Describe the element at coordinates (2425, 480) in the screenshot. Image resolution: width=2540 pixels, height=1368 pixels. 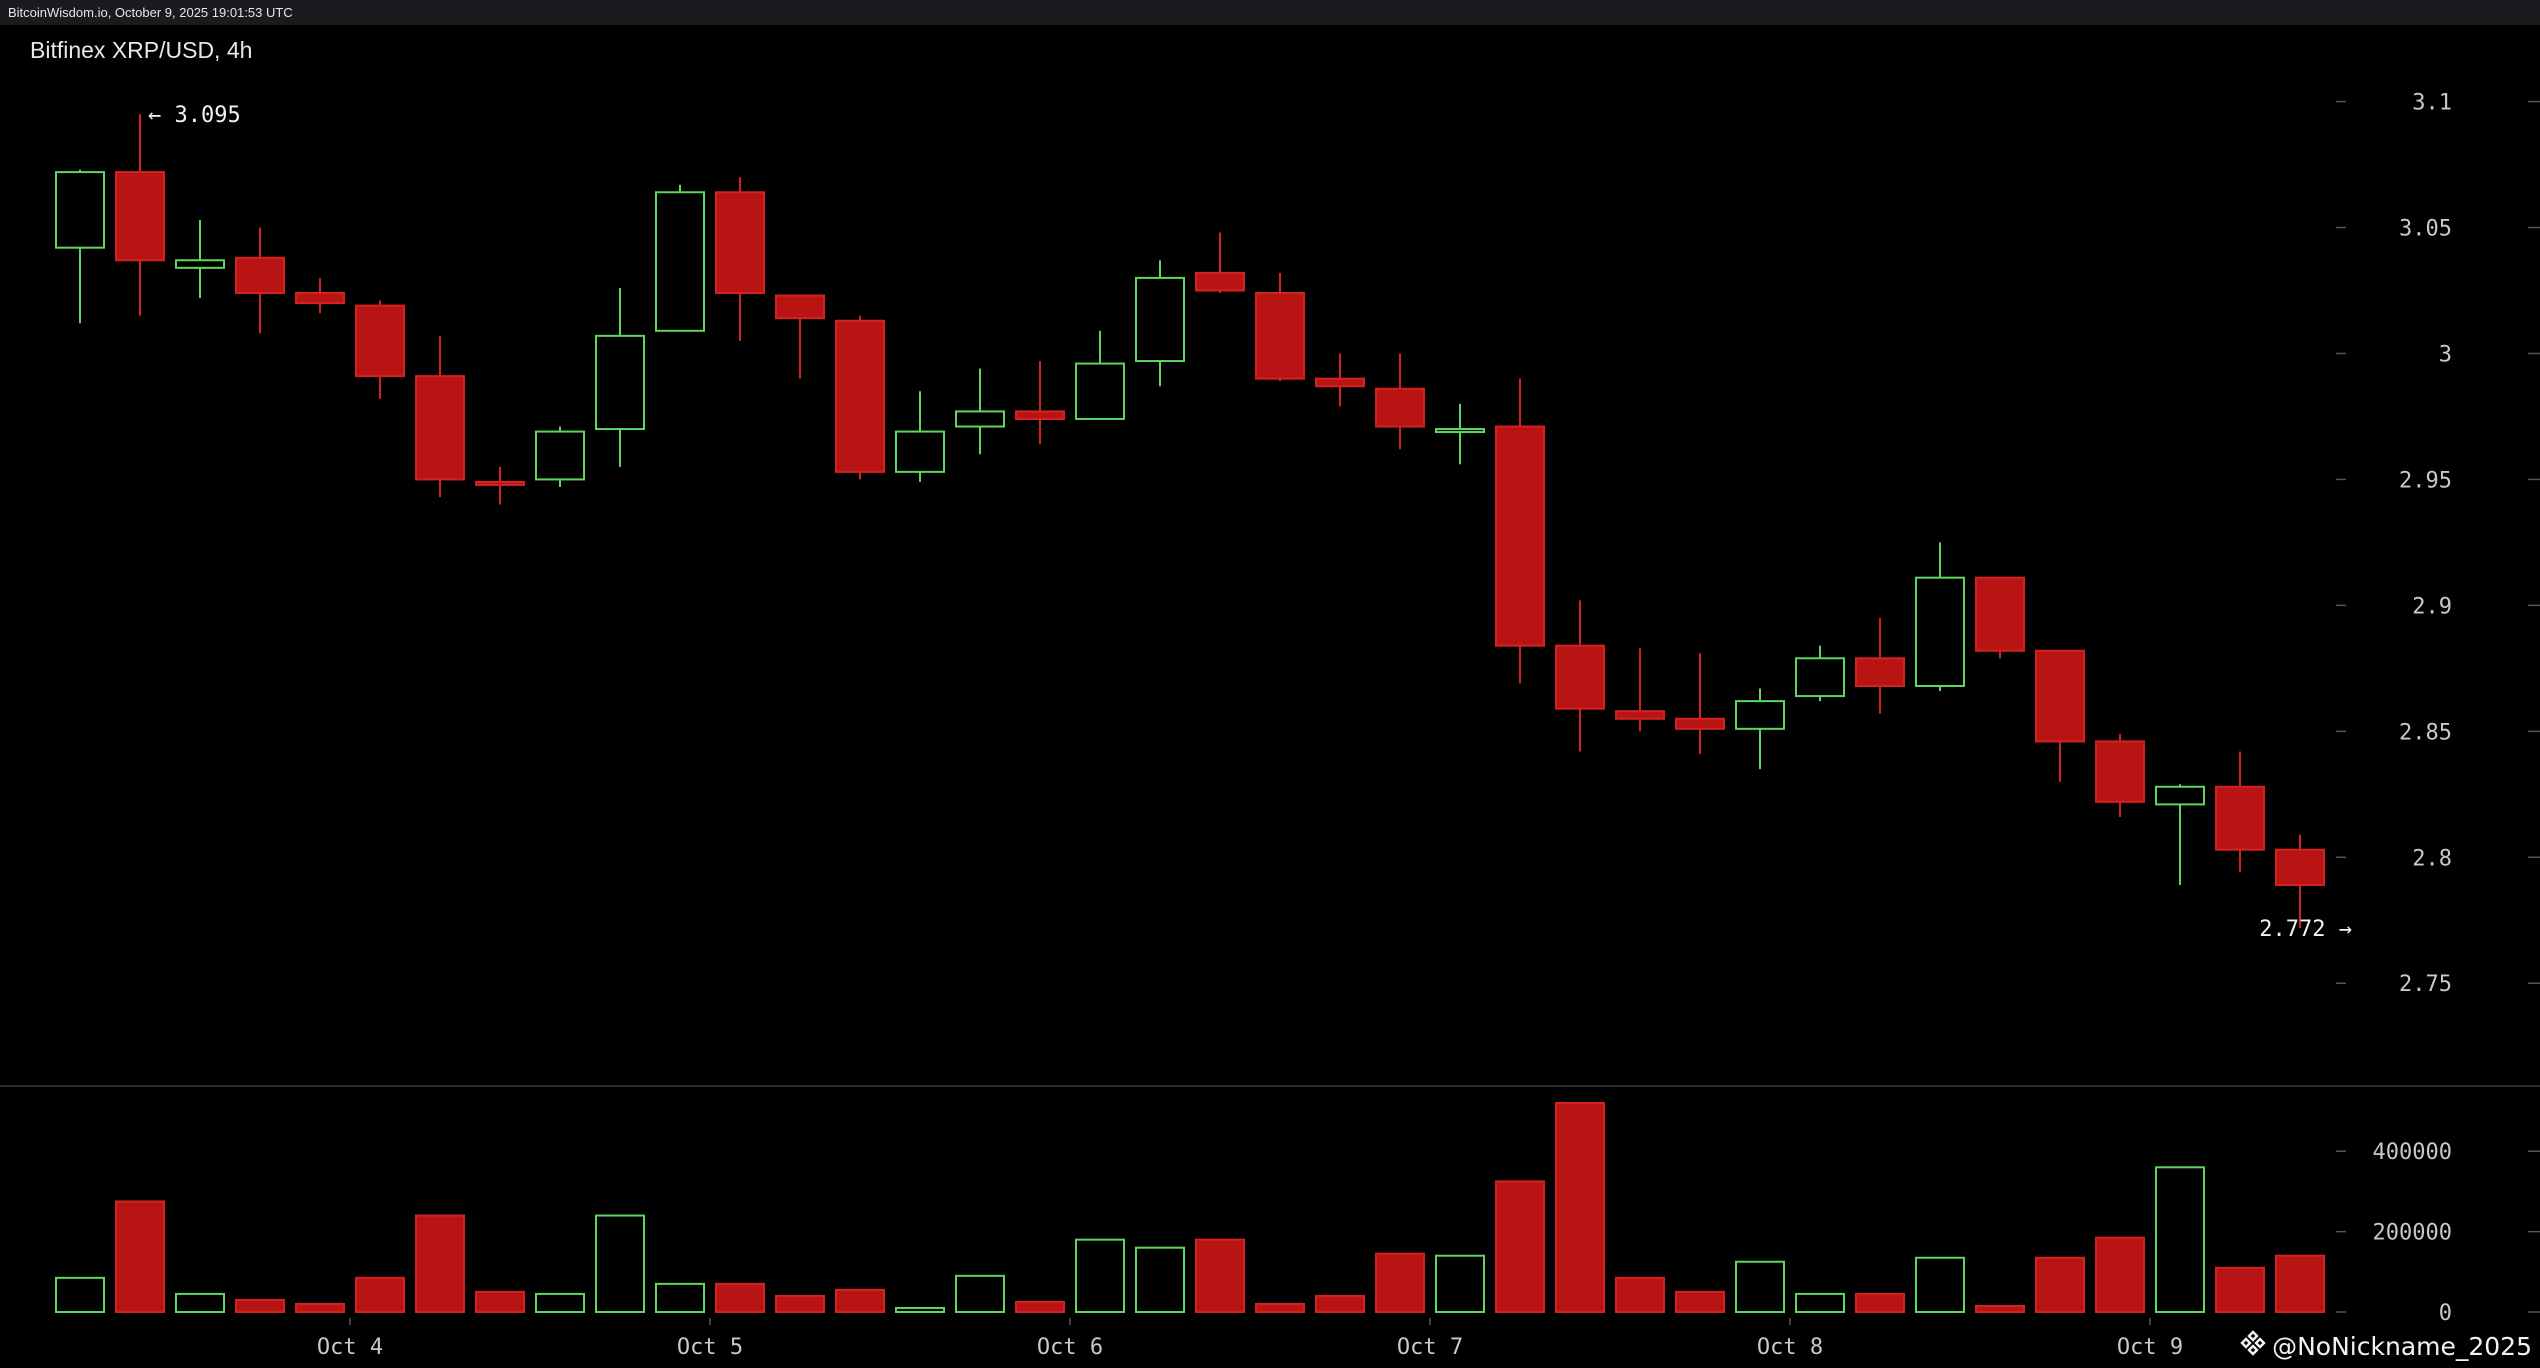
I see `price-tick-label: 2.95` at that location.